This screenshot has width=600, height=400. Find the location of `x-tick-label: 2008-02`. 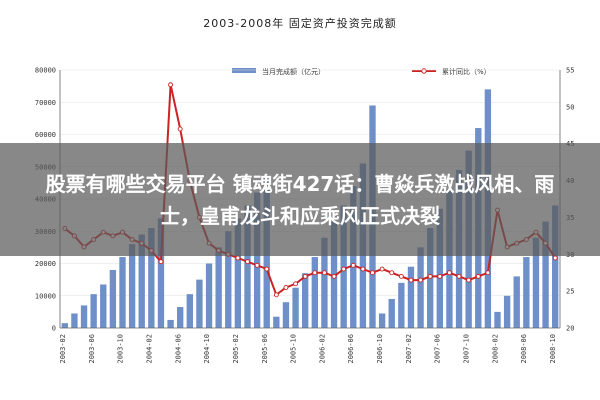

x-tick-label: 2008-02 is located at coordinates (495, 349).